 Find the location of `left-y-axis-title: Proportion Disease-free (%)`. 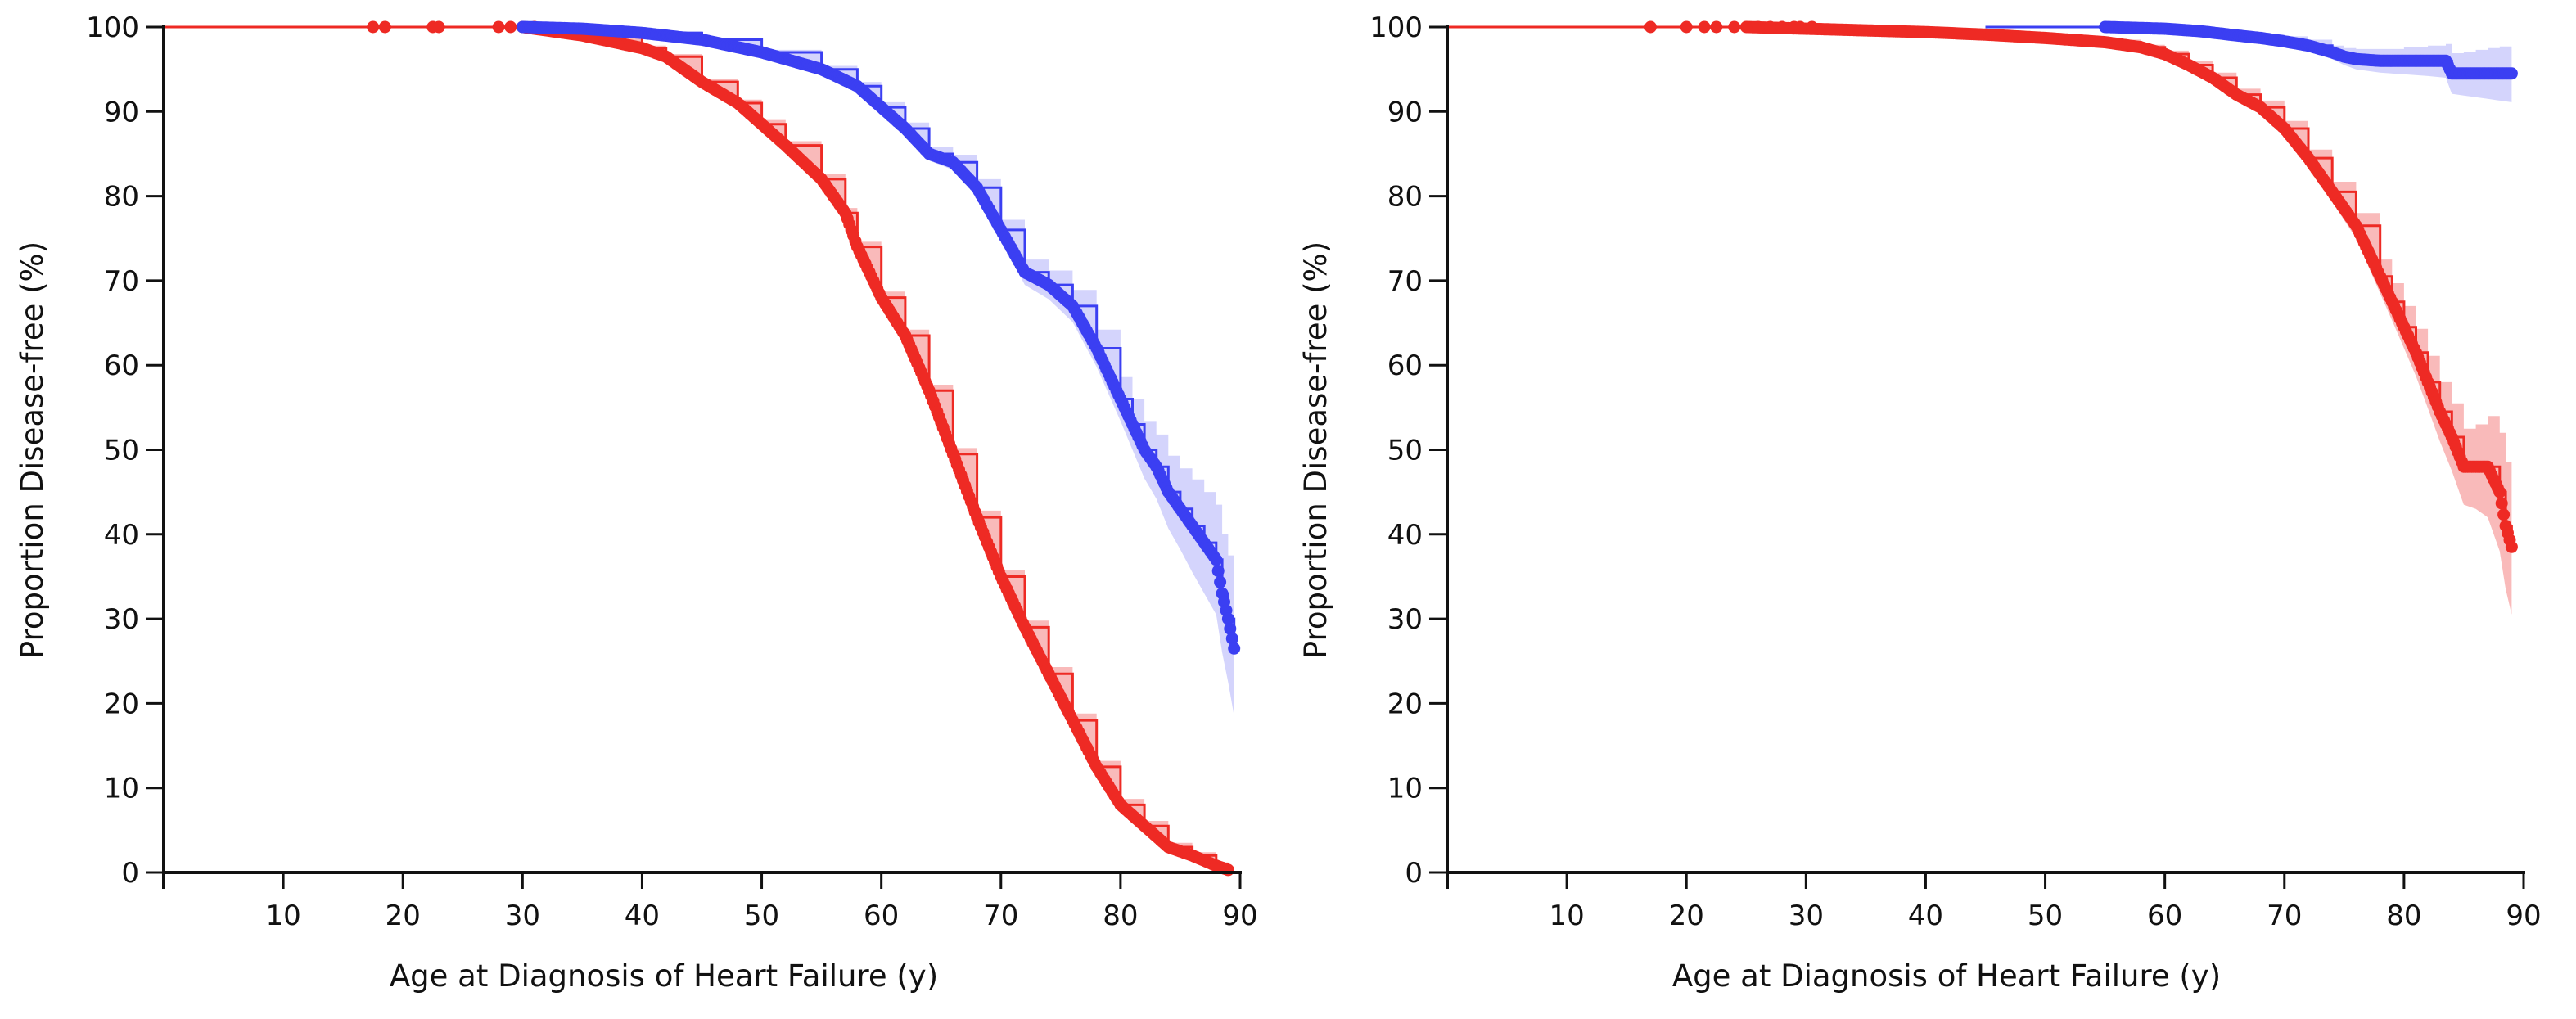

left-y-axis-title: Proportion Disease-free (%) is located at coordinates (32, 450).